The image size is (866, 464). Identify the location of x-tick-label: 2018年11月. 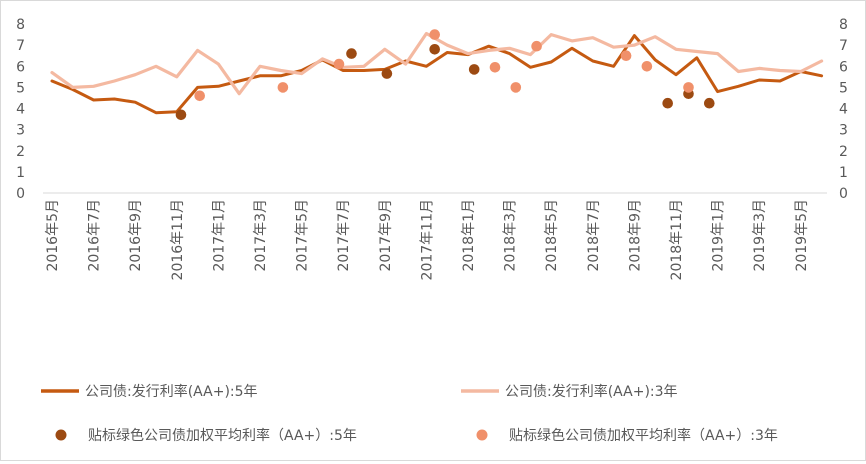
(677, 239).